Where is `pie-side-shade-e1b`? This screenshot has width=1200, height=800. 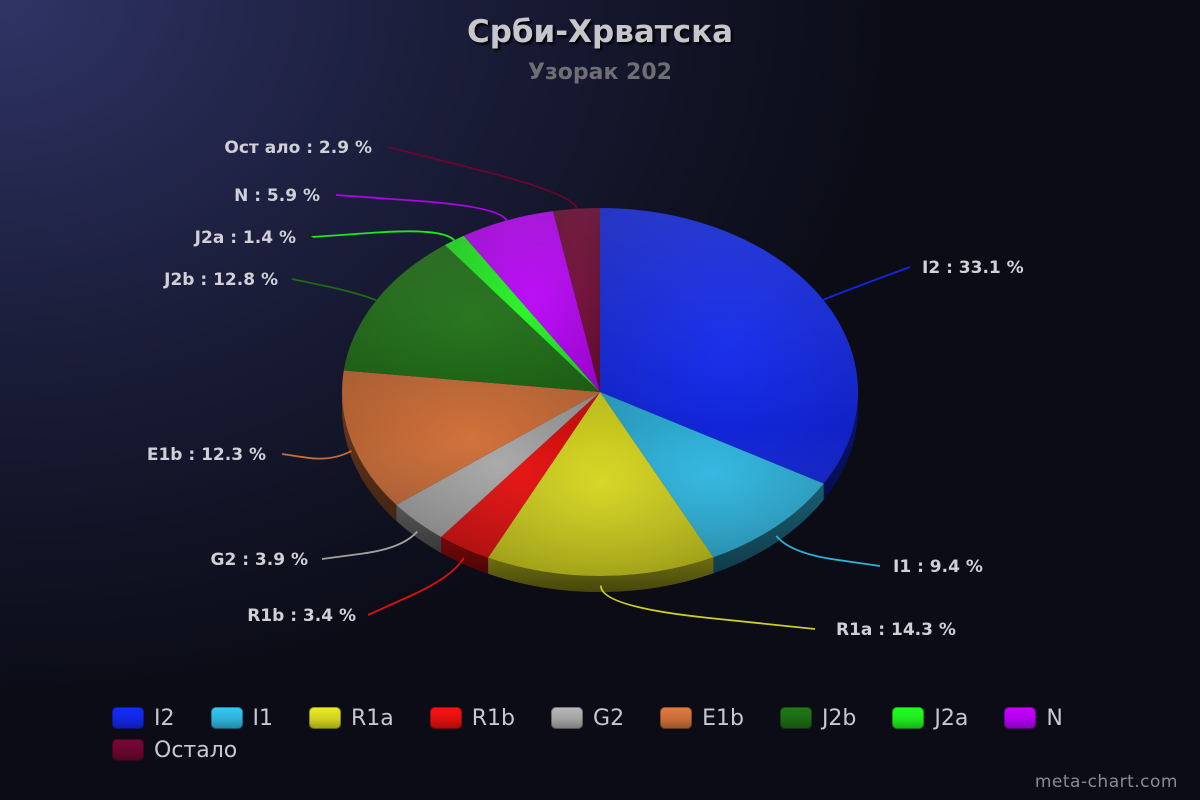
pie-side-shade-e1b is located at coordinates (369, 456).